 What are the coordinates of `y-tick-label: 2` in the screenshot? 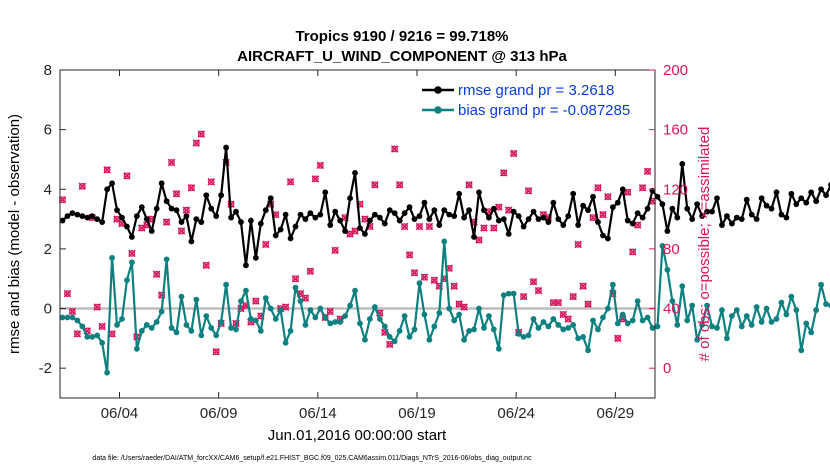 It's located at (48, 249).